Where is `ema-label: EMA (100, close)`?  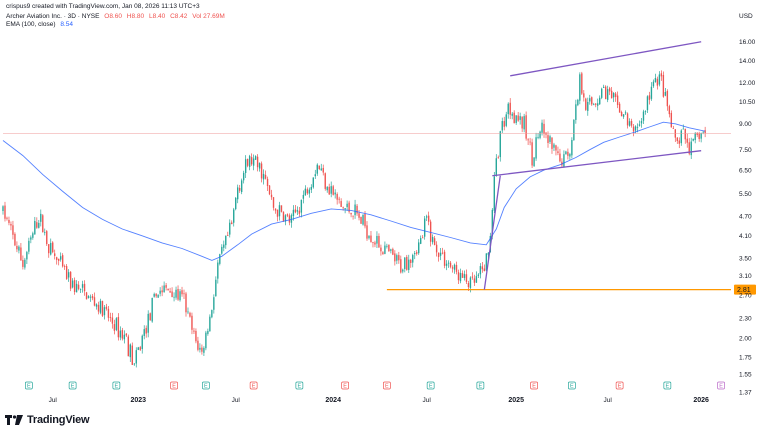
ema-label: EMA (100, close) is located at coordinates (31, 24).